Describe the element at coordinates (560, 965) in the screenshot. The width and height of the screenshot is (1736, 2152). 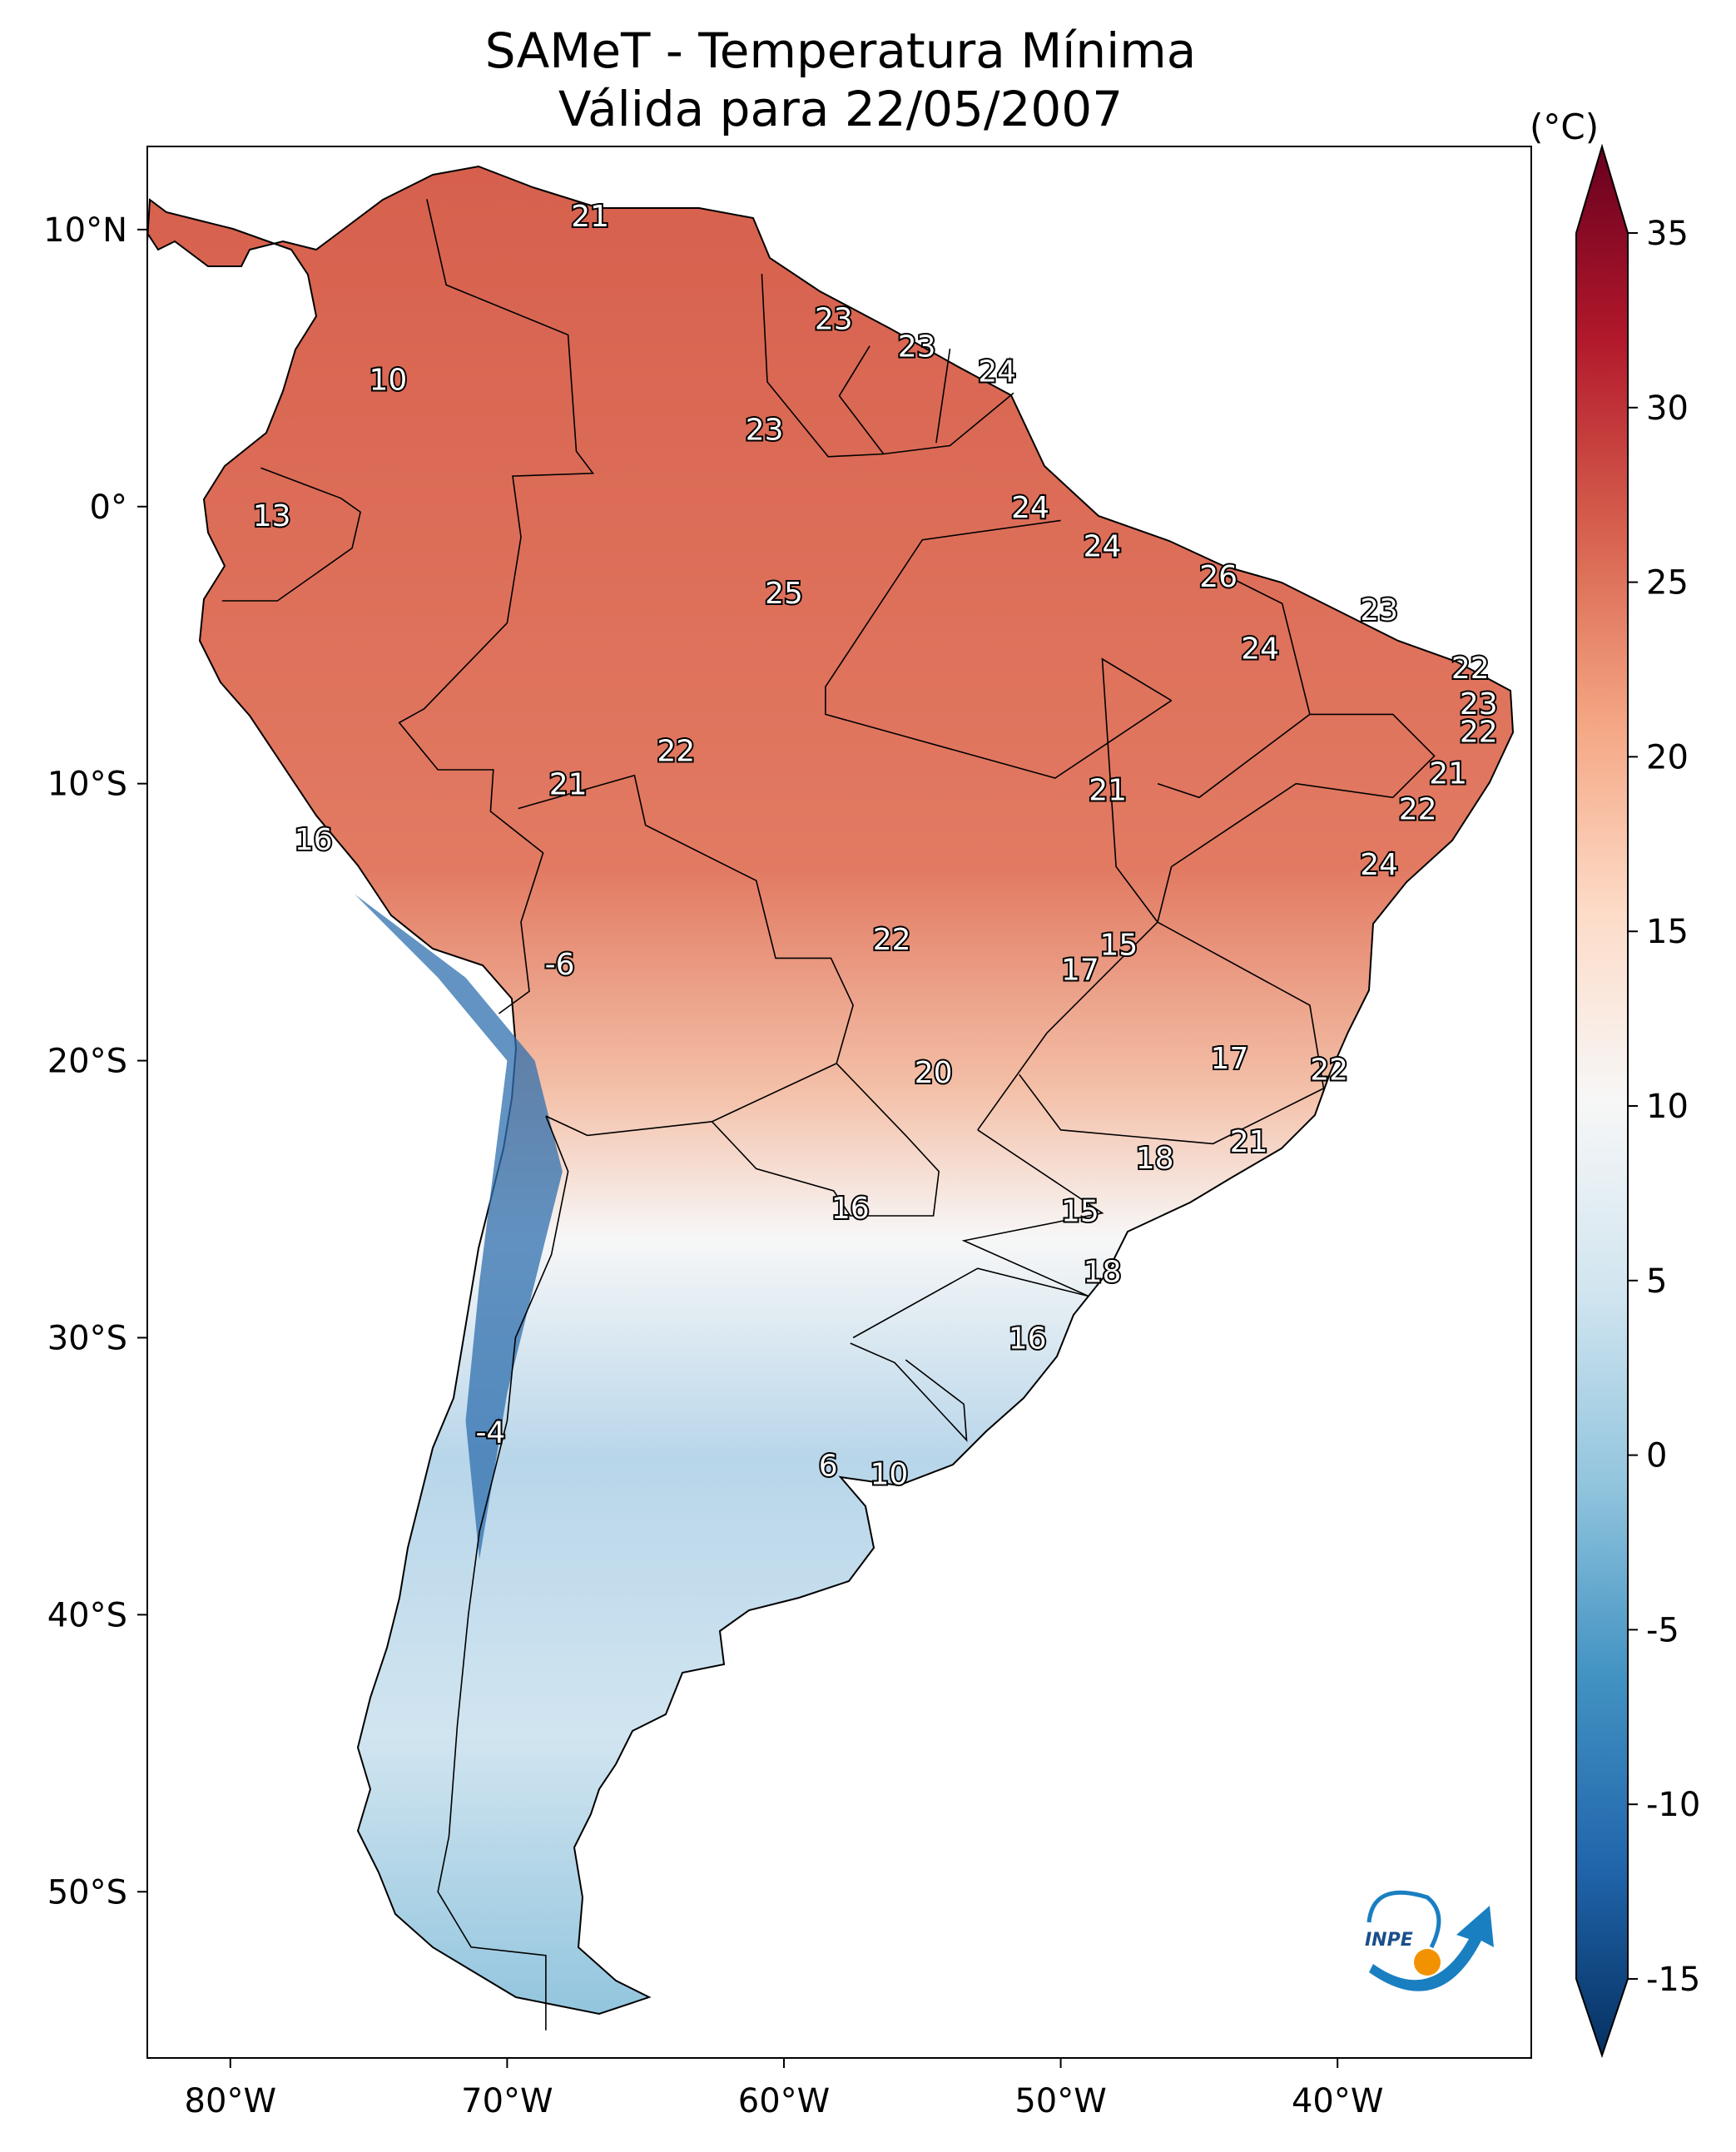
I see `station-value-label: -6` at that location.